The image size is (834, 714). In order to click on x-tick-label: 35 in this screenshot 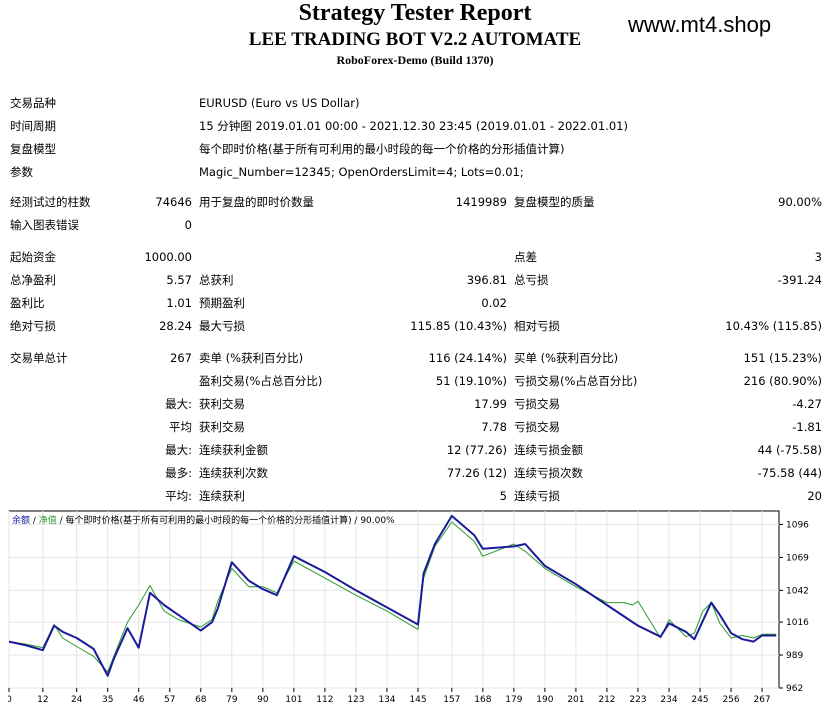, I will do `click(107, 700)`.